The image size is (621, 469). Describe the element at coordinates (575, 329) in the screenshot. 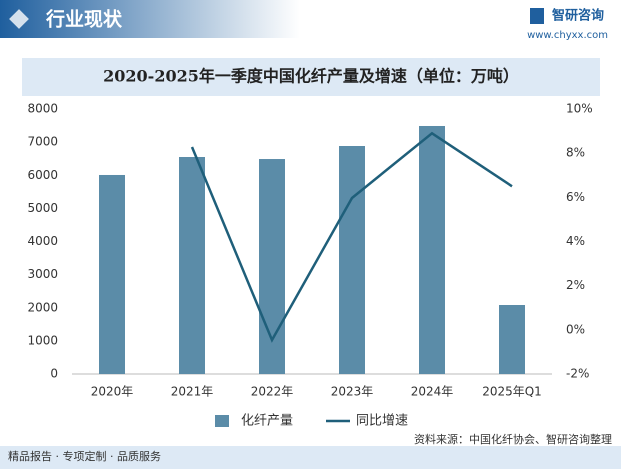

I see `y2-tick-label: 0%` at that location.